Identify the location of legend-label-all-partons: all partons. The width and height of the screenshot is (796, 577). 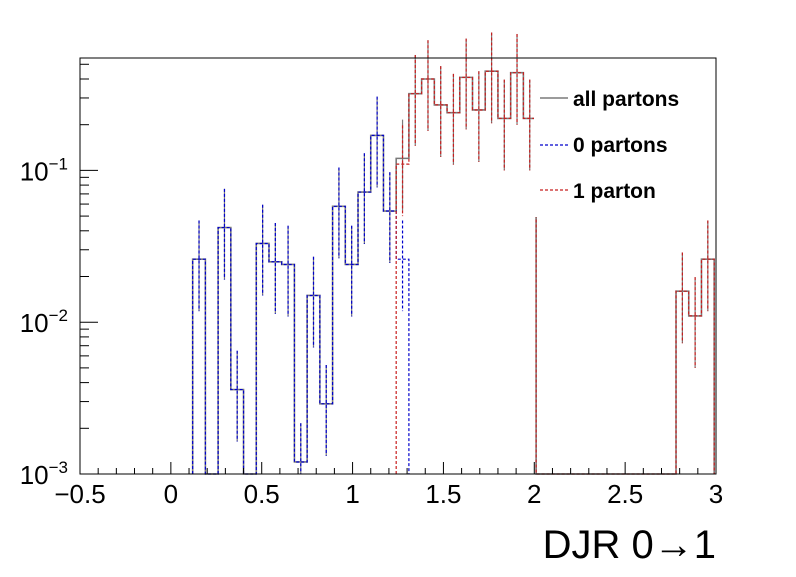
(626, 99).